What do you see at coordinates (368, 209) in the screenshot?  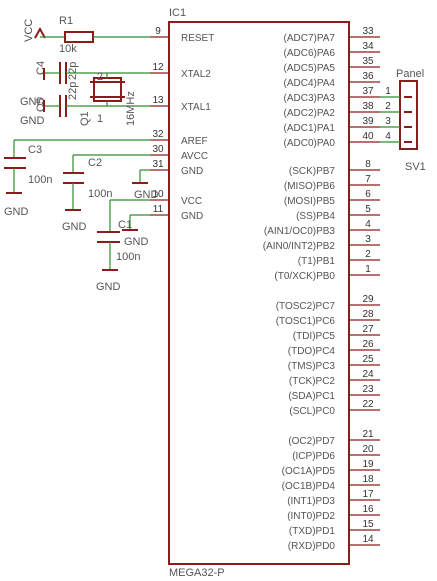 I see `ic-right-pin-number: 5` at bounding box center [368, 209].